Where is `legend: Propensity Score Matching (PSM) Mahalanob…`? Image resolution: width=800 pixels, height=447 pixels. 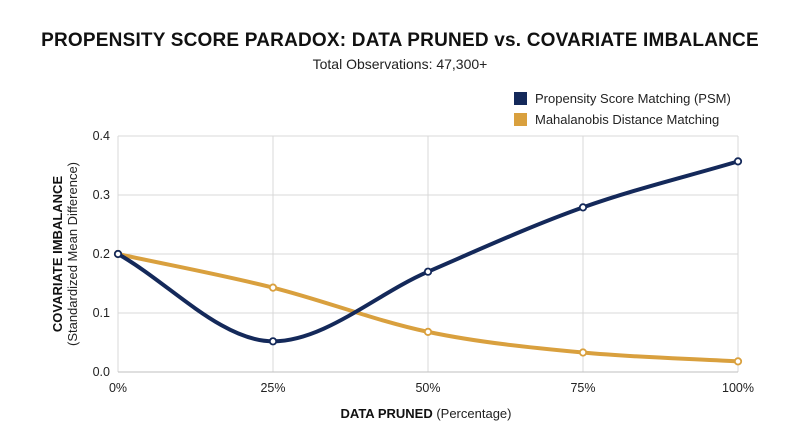 legend: Propensity Score Matching (PSM) Mahalanob… is located at coordinates (622, 109).